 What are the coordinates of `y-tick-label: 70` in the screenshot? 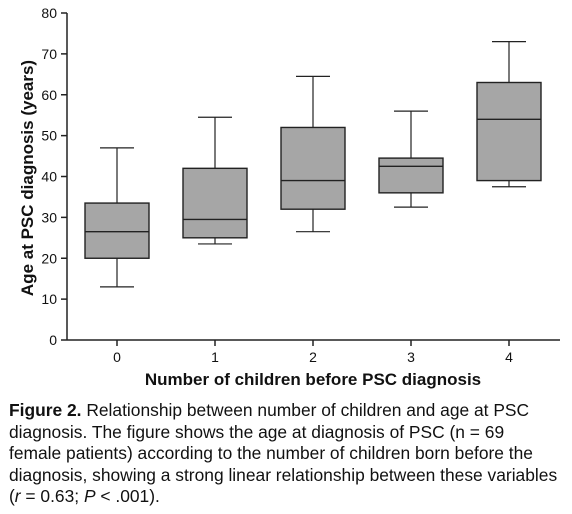 It's located at (49, 54).